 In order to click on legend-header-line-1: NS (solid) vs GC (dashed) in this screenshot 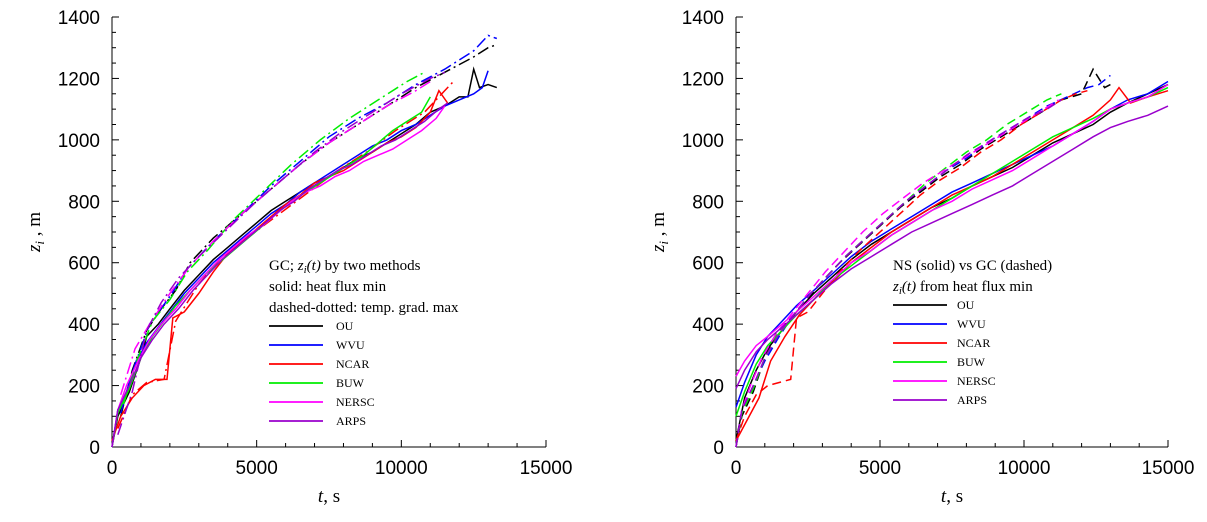, I will do `click(972, 266)`.